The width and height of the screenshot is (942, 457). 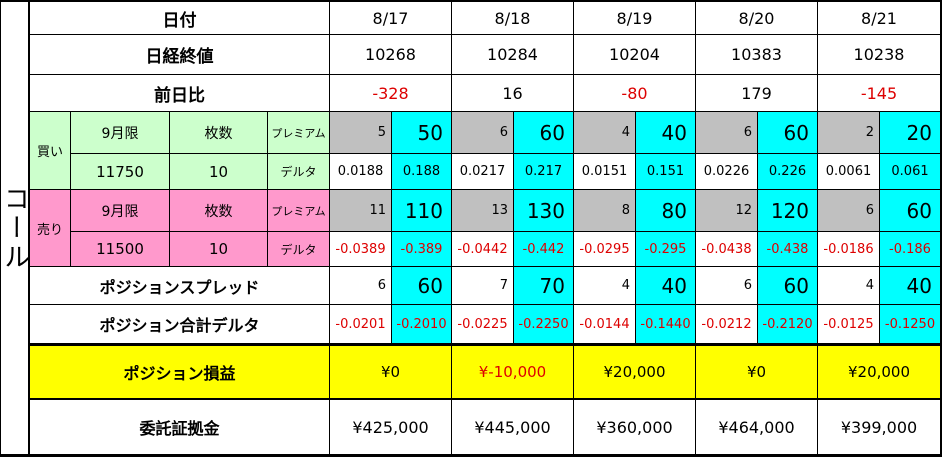 I want to click on margin-label: 委託証拠金, so click(x=180, y=427).